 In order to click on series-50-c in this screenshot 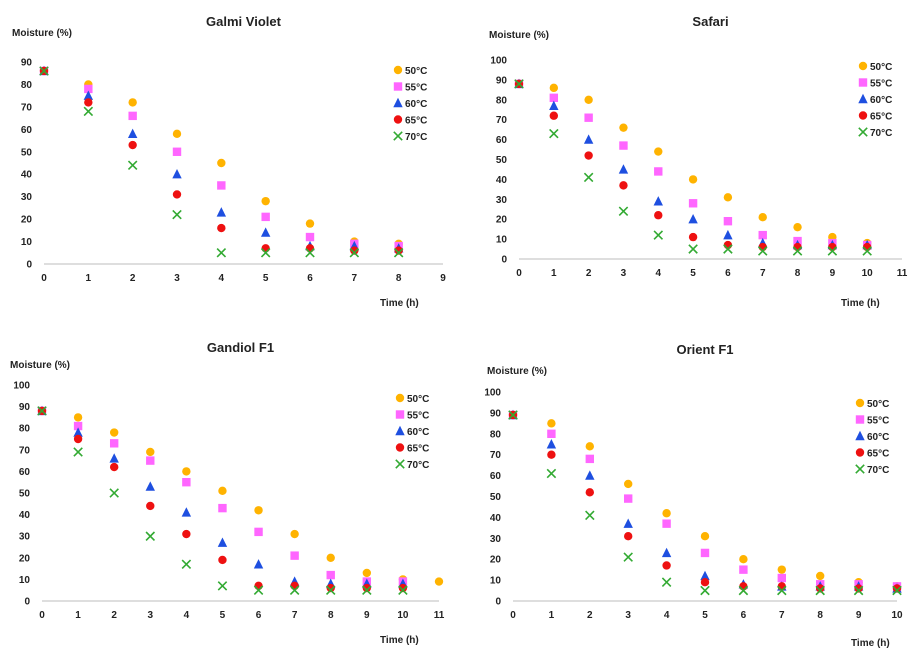, I will do `click(221, 157)`.